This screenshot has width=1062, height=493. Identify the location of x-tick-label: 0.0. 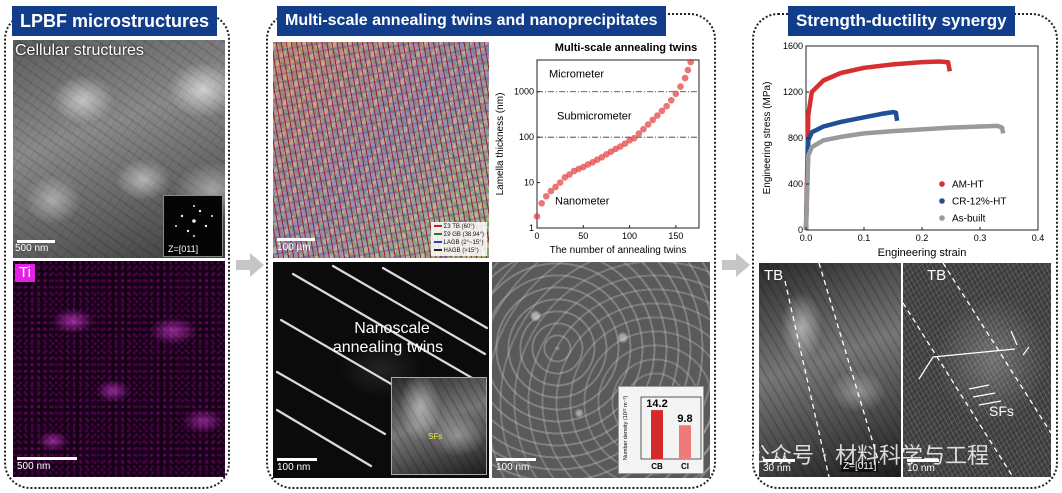
(806, 238).